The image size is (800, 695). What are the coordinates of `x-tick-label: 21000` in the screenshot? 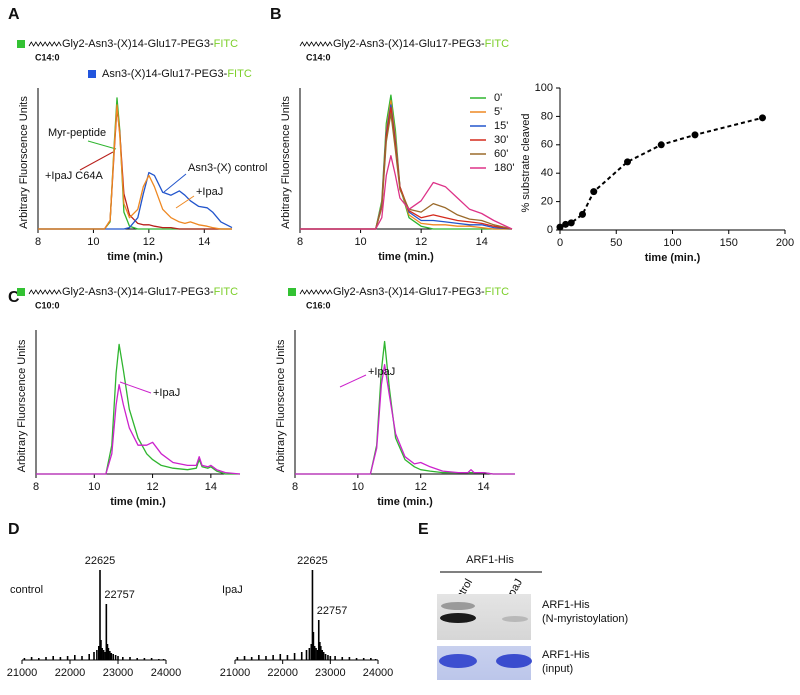 It's located at (22, 673).